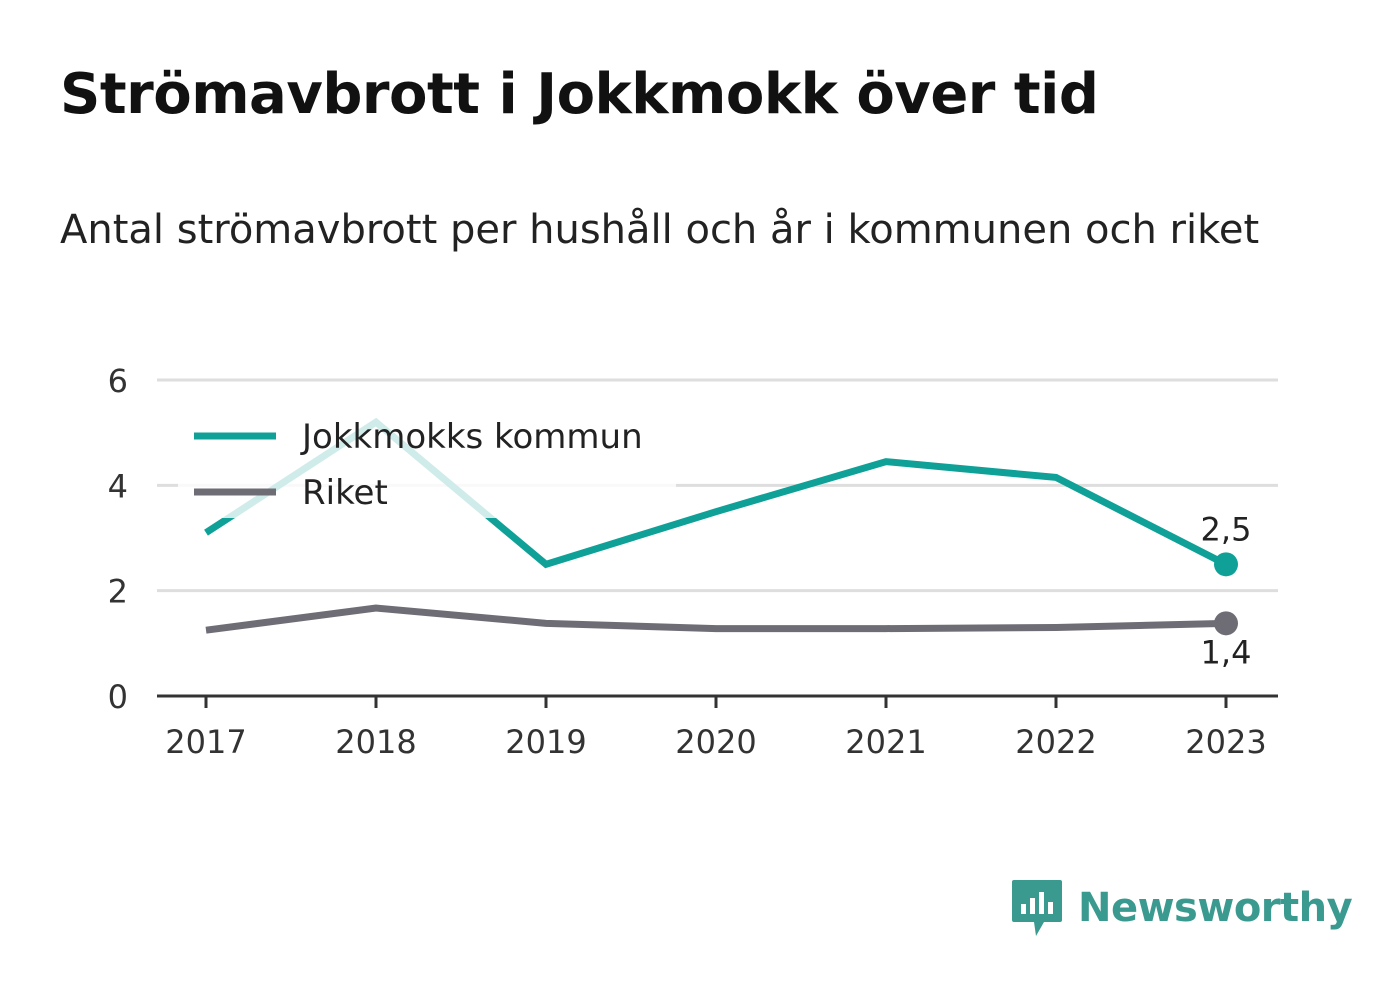  Describe the element at coordinates (1226, 529) in the screenshot. I see `end-label-0: 2,5` at that location.